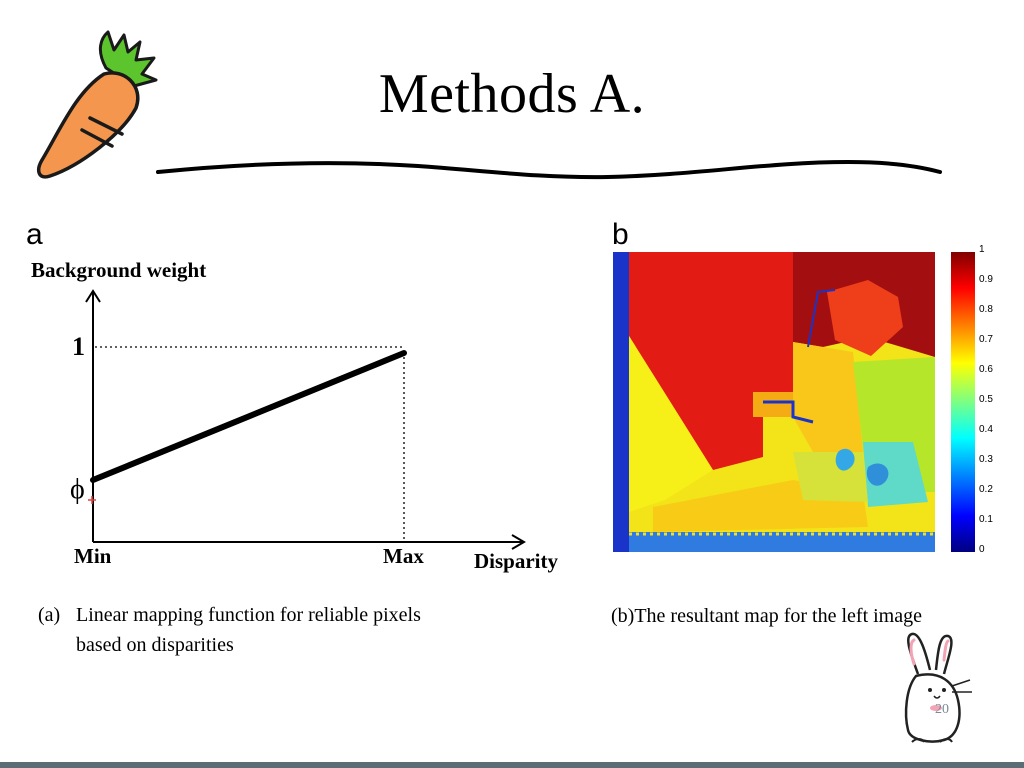 Image resolution: width=1024 pixels, height=768 pixels. I want to click on colorbar-label-0.5: 0.5, so click(986, 399).